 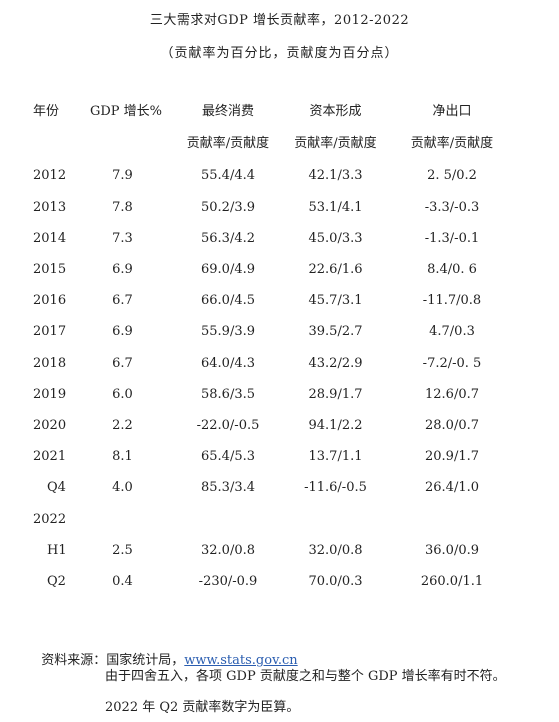 What do you see at coordinates (228, 550) in the screenshot?
I see `cell-consumption: 32.0/0.8` at bounding box center [228, 550].